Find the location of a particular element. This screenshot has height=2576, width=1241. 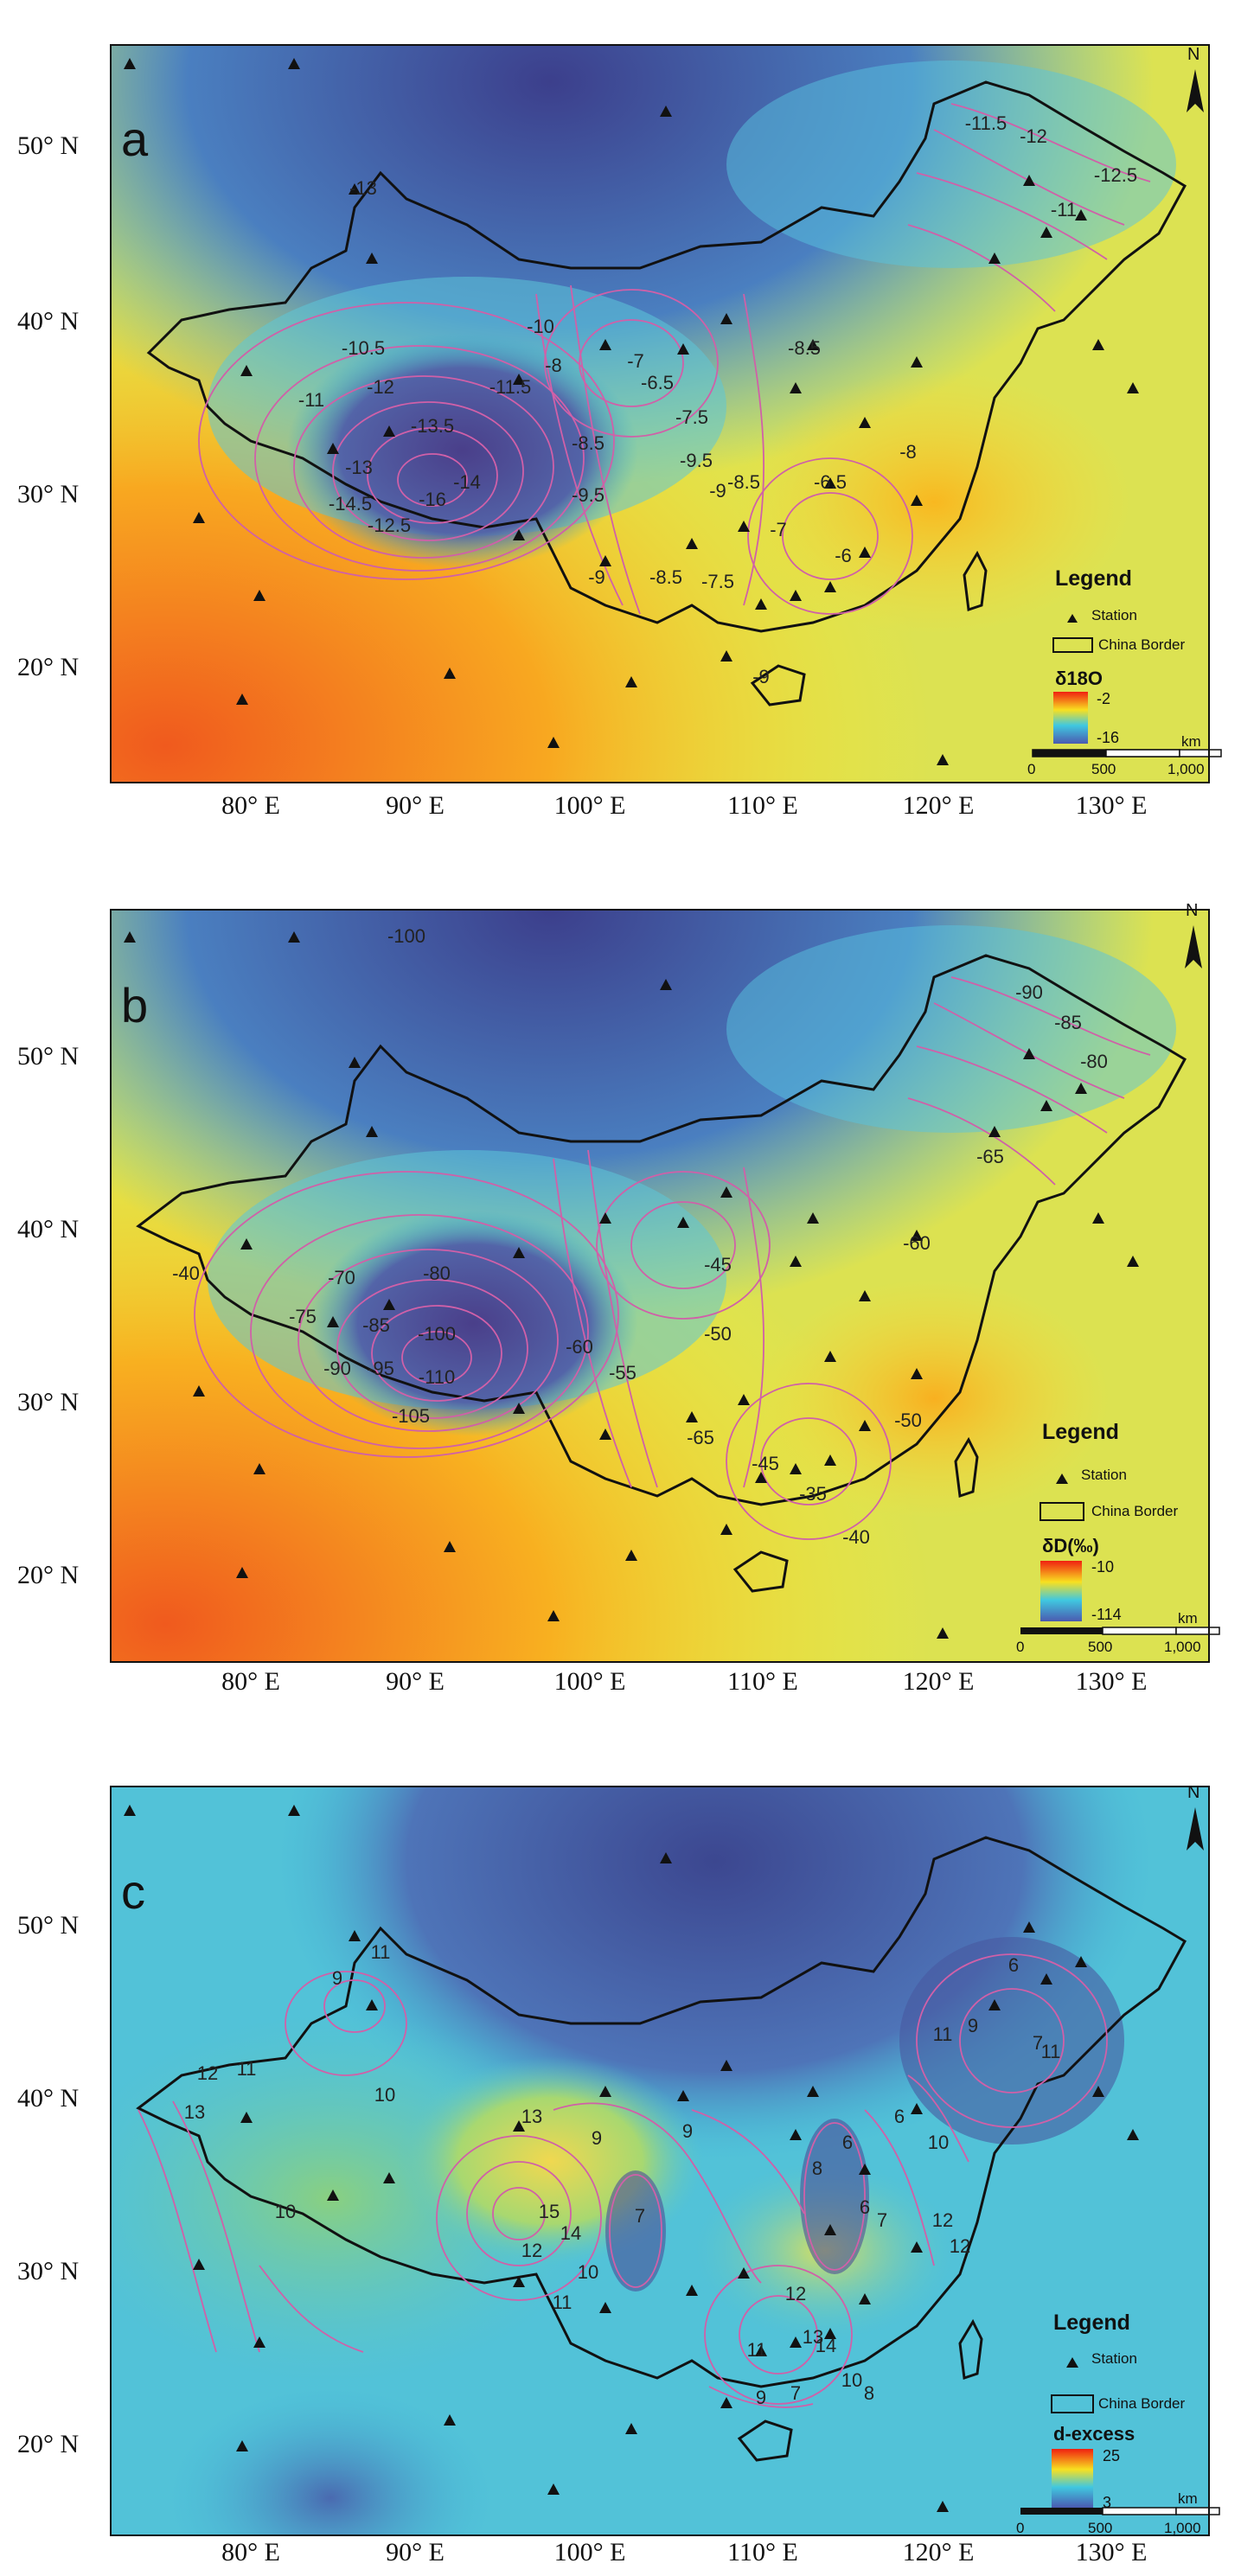

legend-border-swatch is located at coordinates (1072, 645).